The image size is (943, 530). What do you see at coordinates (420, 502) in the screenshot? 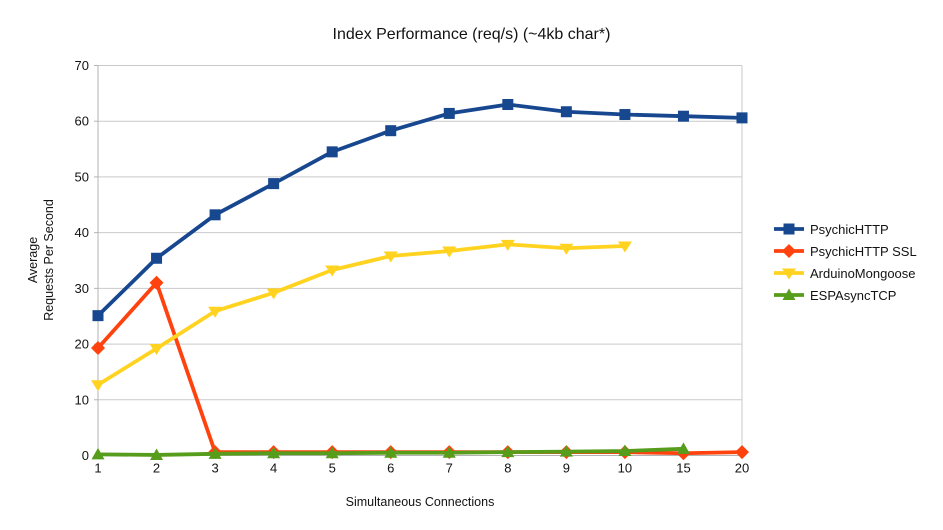
I see `x-axis-title: Simultaneous Connections` at bounding box center [420, 502].